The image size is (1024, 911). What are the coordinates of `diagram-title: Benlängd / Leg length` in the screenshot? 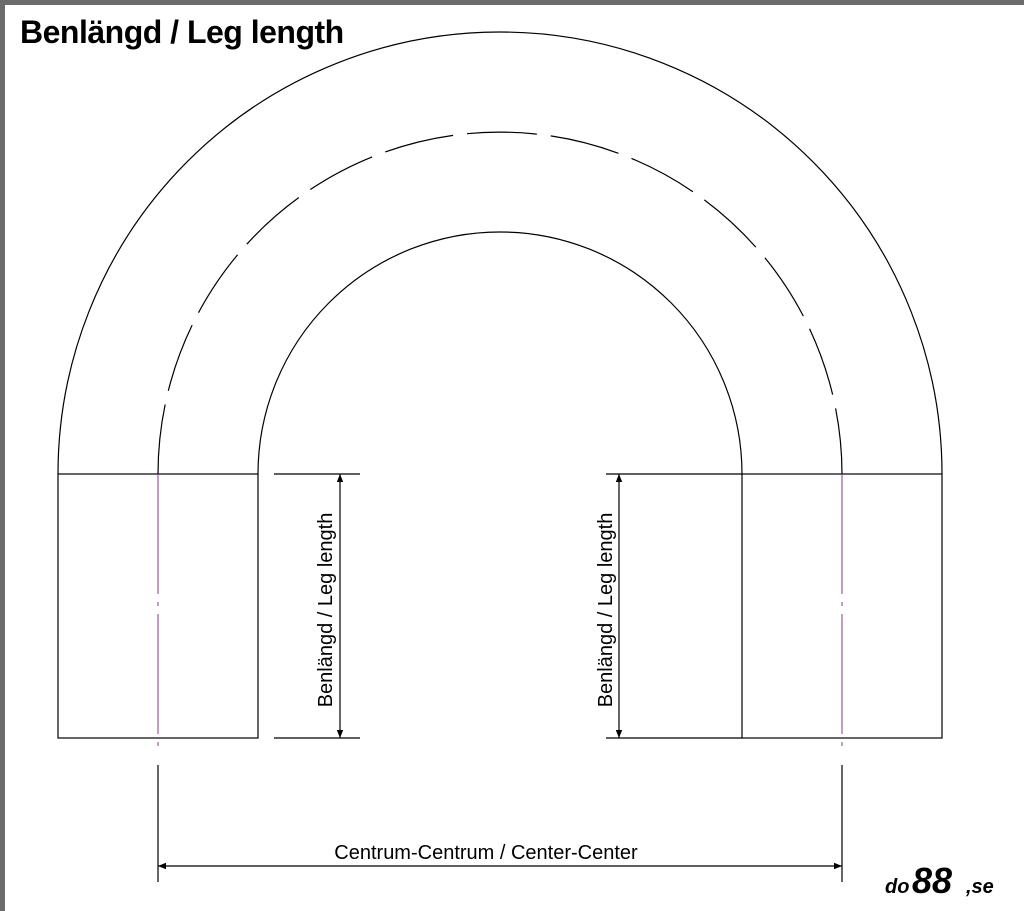 It's located at (182, 32).